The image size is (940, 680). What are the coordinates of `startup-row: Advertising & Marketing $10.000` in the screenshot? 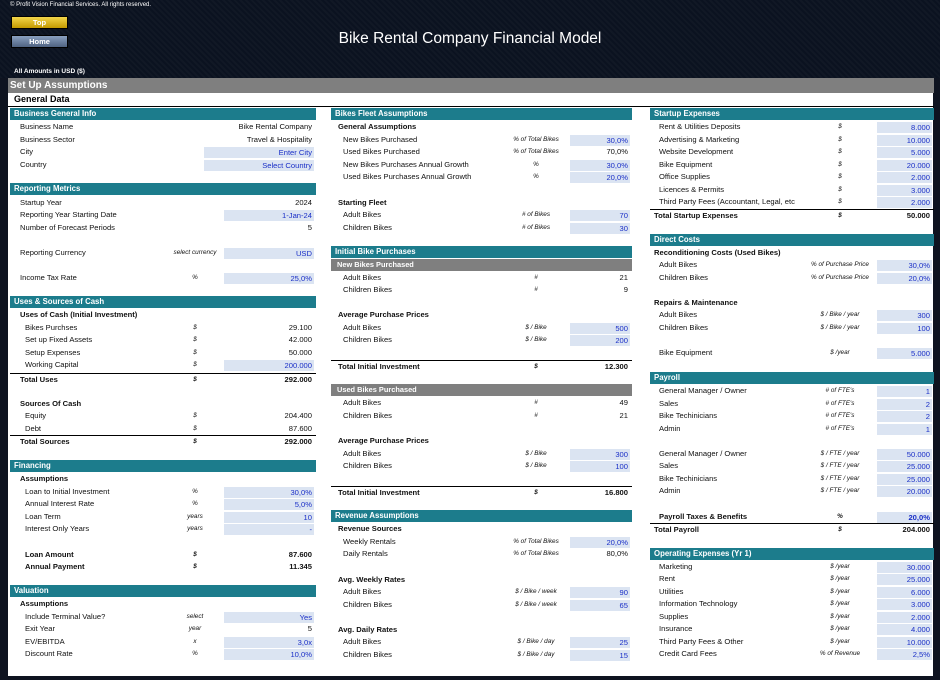 It's located at (792, 140).